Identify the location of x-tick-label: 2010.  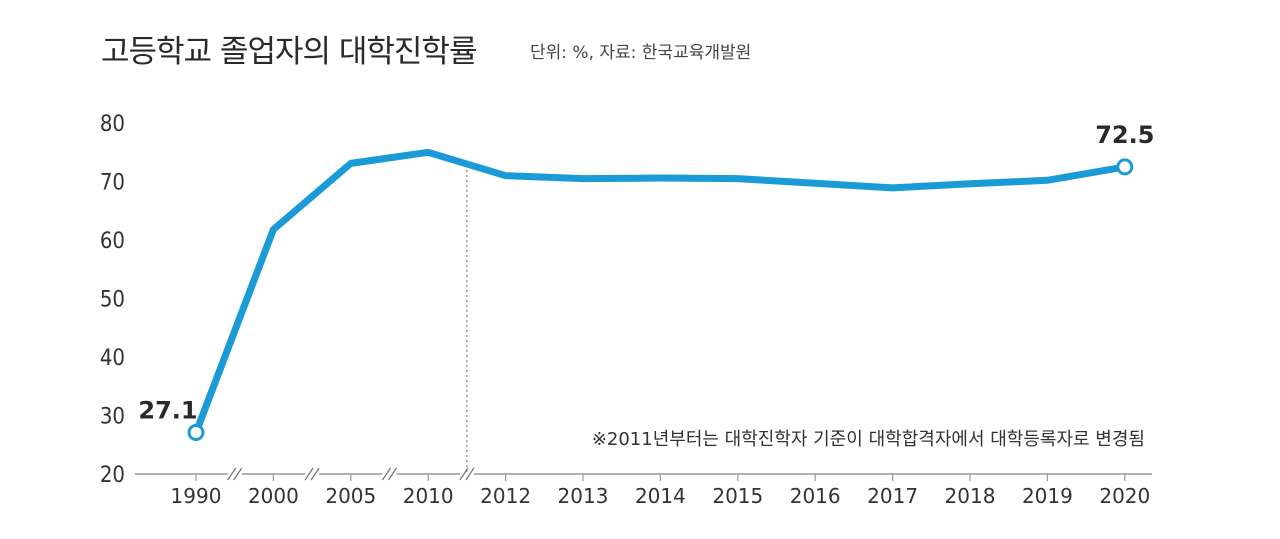
(428, 496).